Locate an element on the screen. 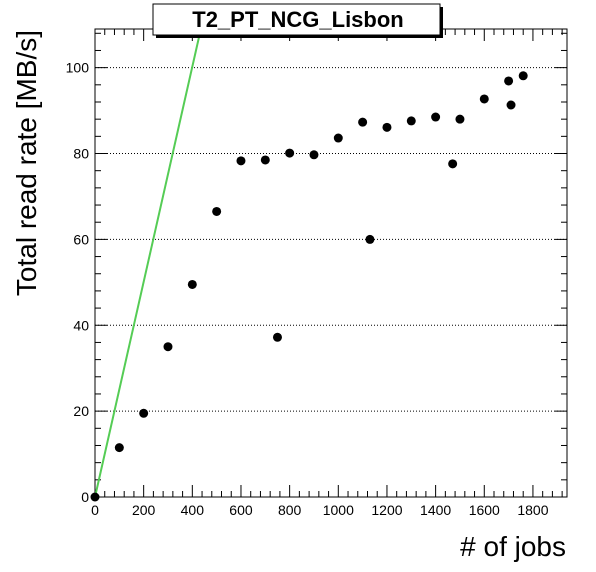 This screenshot has width=596, height=572. x-tick-label: 800 is located at coordinates (290, 510).